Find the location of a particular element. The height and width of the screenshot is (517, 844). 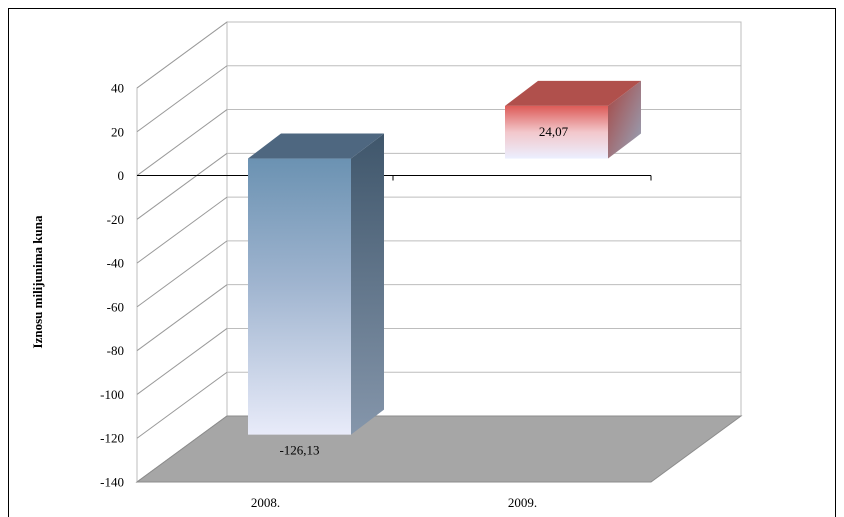

side-wall is located at coordinates (182, 252).